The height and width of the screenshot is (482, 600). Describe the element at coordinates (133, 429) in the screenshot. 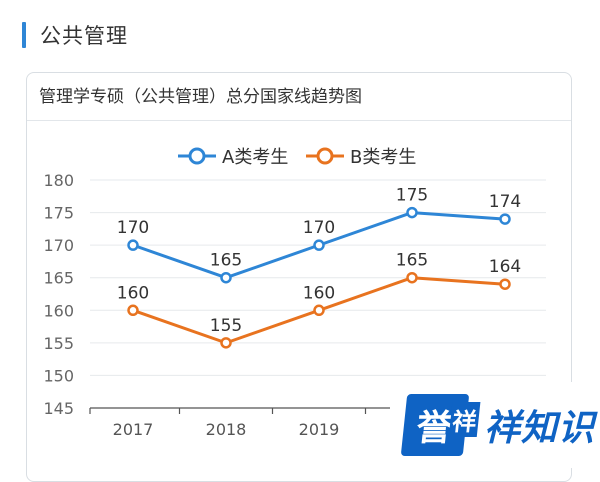

I see `x-tick-label: 2017` at that location.